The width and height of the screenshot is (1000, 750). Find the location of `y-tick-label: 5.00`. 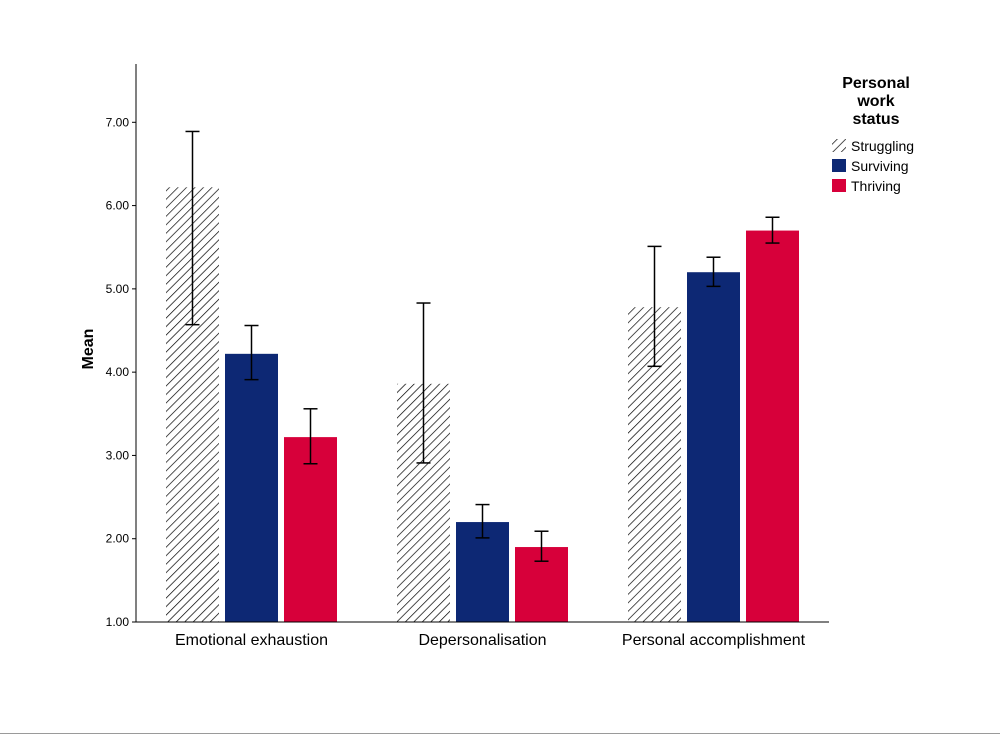

y-tick-label: 5.00 is located at coordinates (118, 289).